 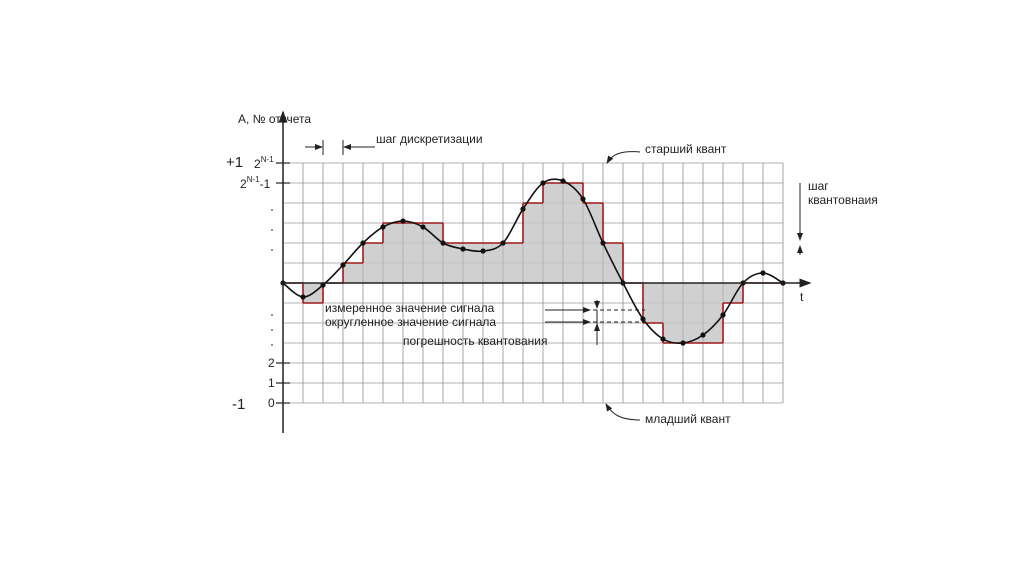 What do you see at coordinates (843, 200) in the screenshot?
I see `quant-step-label: квантовнаия` at bounding box center [843, 200].